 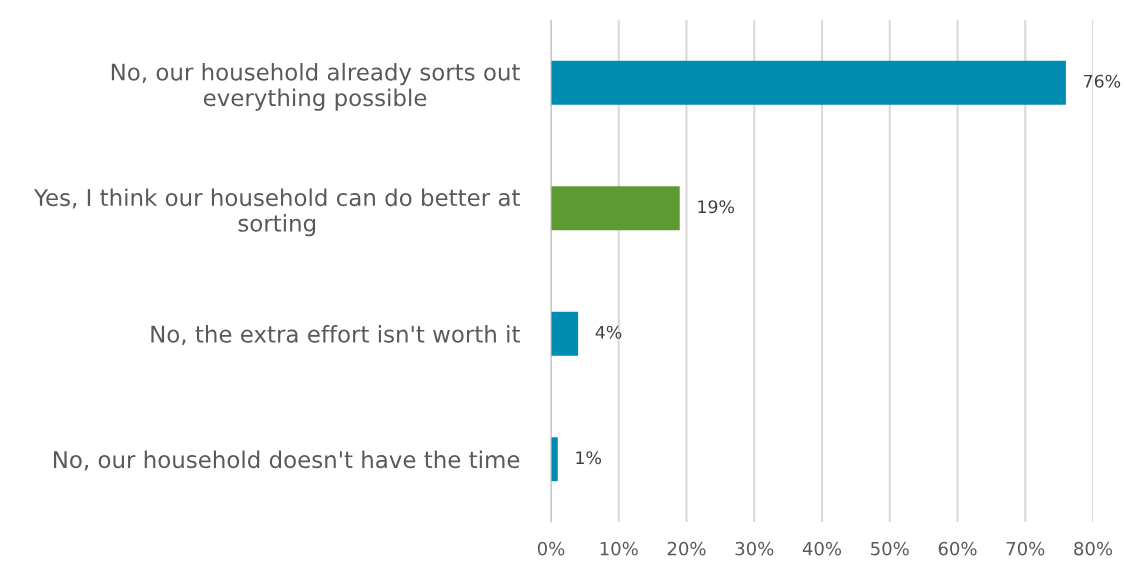 What do you see at coordinates (1093, 548) in the screenshot?
I see `x-tick-label: 80%` at bounding box center [1093, 548].